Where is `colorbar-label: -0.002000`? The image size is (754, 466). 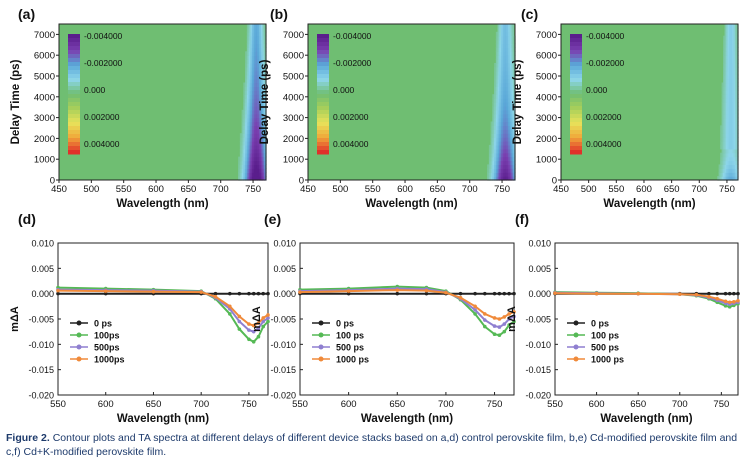 colorbar-label: -0.002000 is located at coordinates (352, 63).